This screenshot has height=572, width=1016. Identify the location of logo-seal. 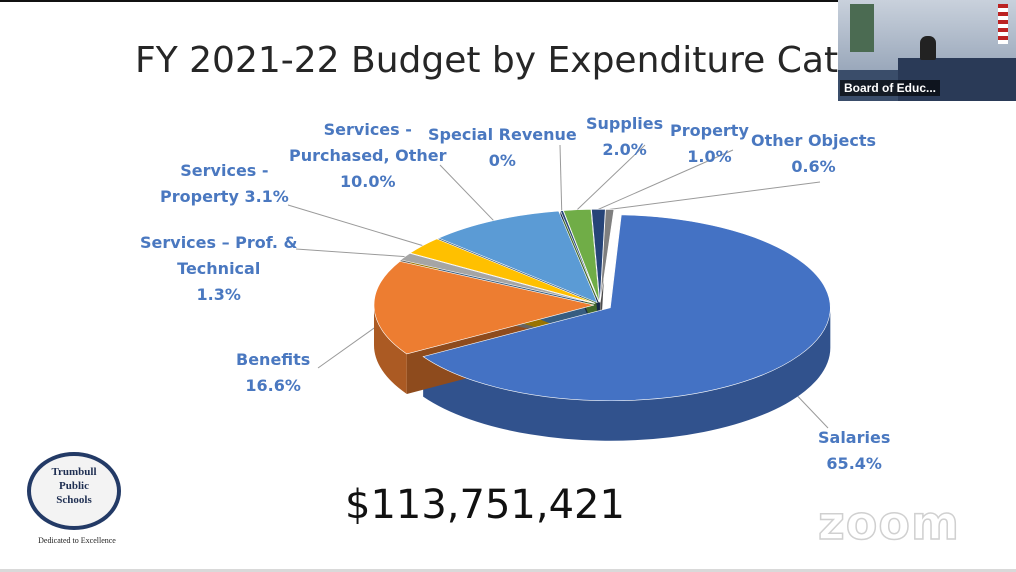
(74, 491).